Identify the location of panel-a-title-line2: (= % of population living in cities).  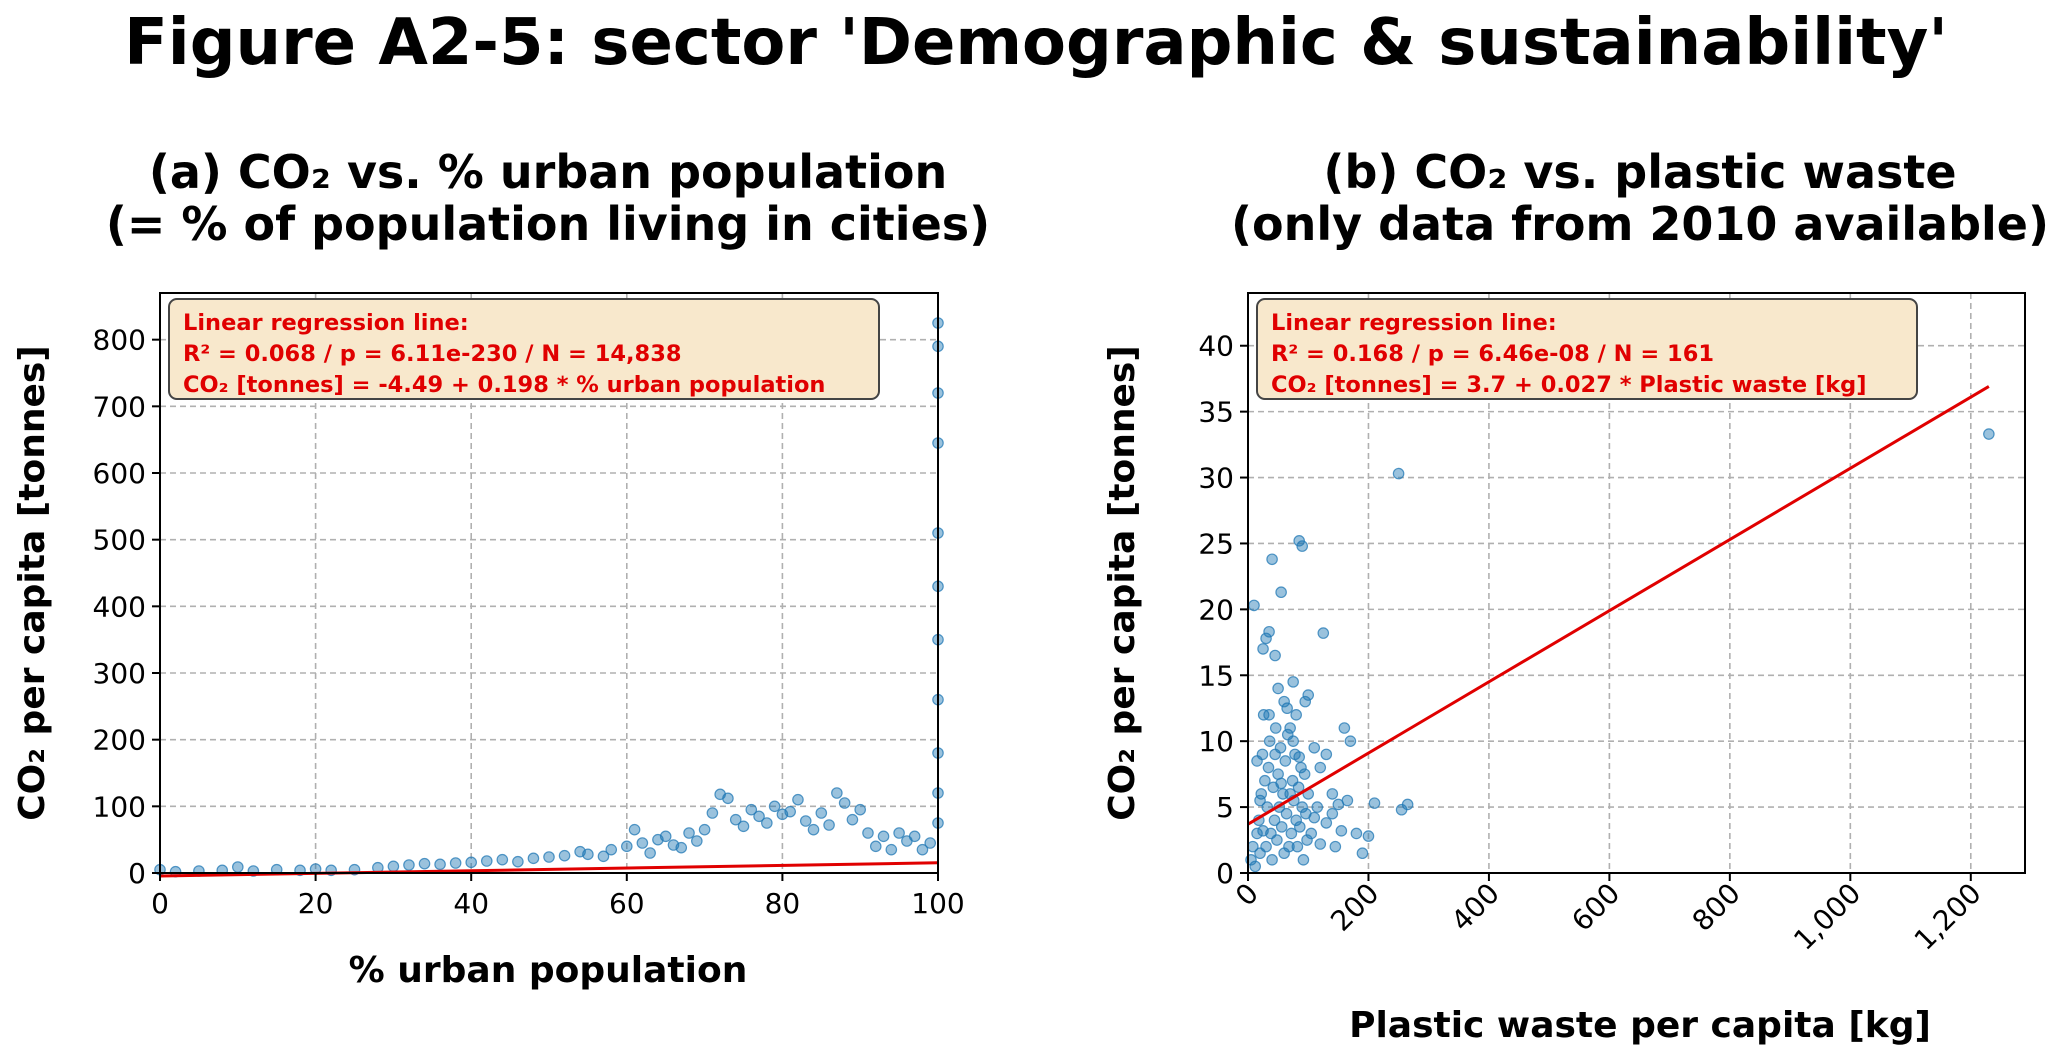
(548, 224).